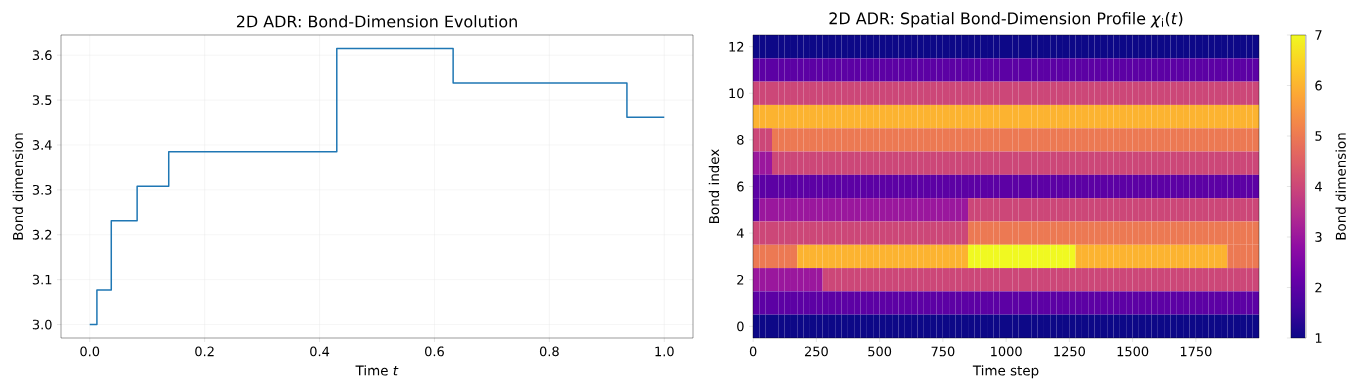 The image size is (1348, 390). Describe the element at coordinates (1069, 351) in the screenshot. I see `x-tick-label: 1250` at that location.